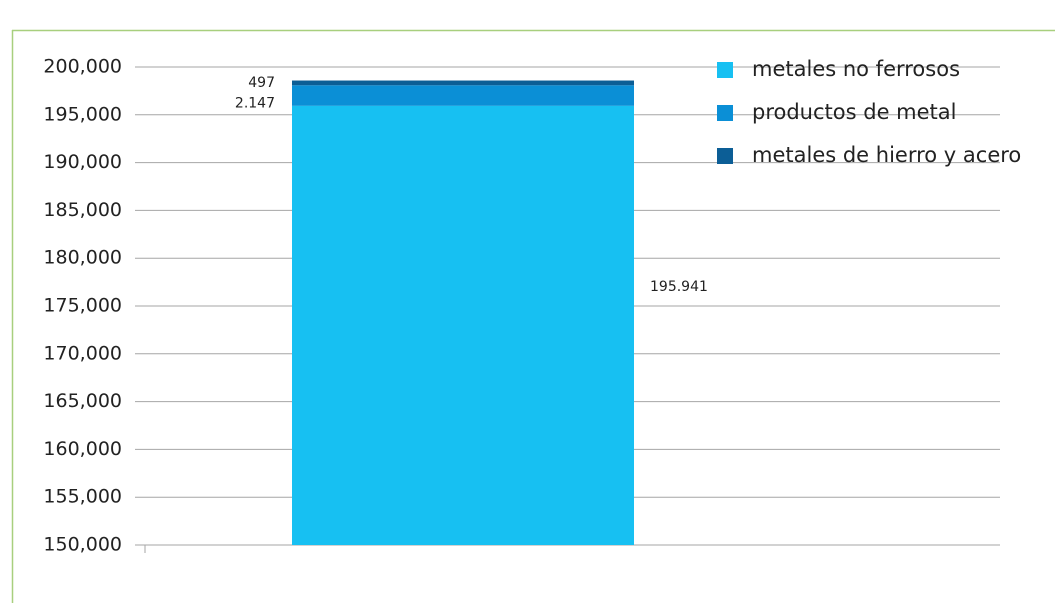  I want to click on y-tick-label: 180,000, so click(82, 258).